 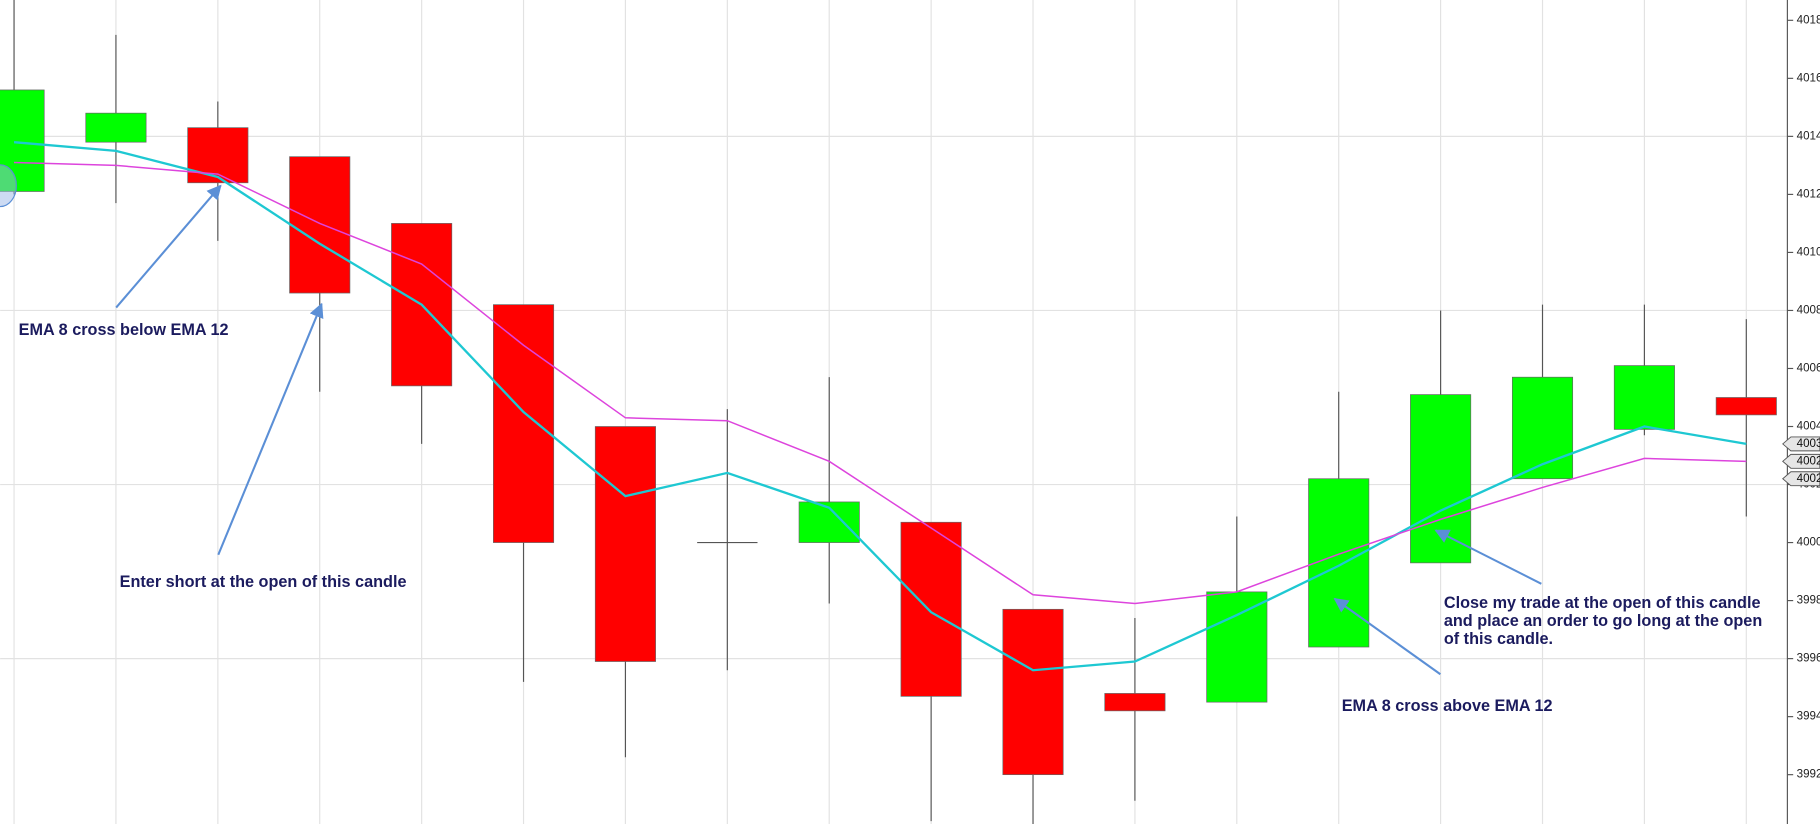 I want to click on y-tick-label: 3996, so click(x=1808, y=658).